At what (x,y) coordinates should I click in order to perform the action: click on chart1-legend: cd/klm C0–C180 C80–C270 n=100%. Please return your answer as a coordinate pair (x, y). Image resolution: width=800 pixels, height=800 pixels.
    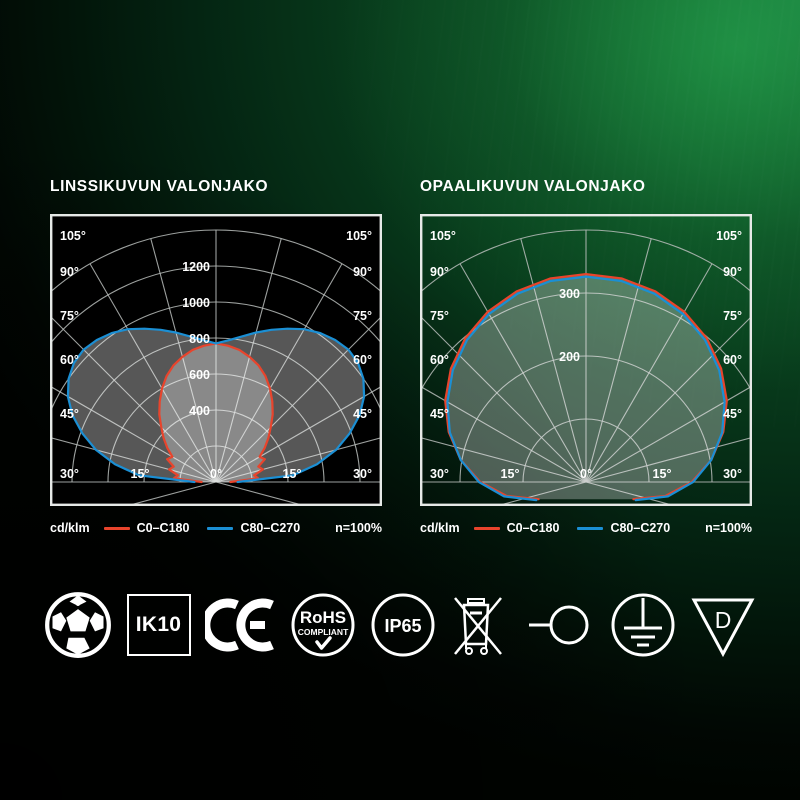
    Looking at the image, I should click on (216, 528).